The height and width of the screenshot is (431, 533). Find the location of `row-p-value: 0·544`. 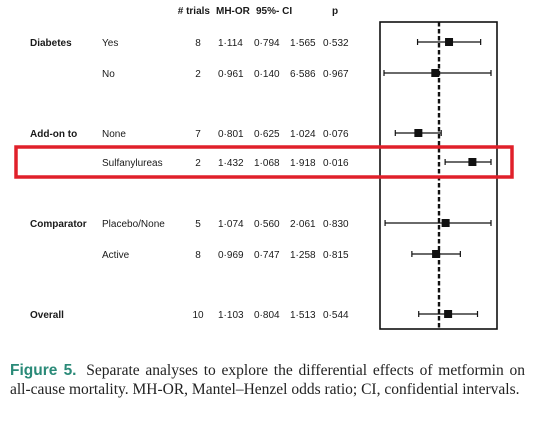

row-p-value: 0·544 is located at coordinates (336, 315).